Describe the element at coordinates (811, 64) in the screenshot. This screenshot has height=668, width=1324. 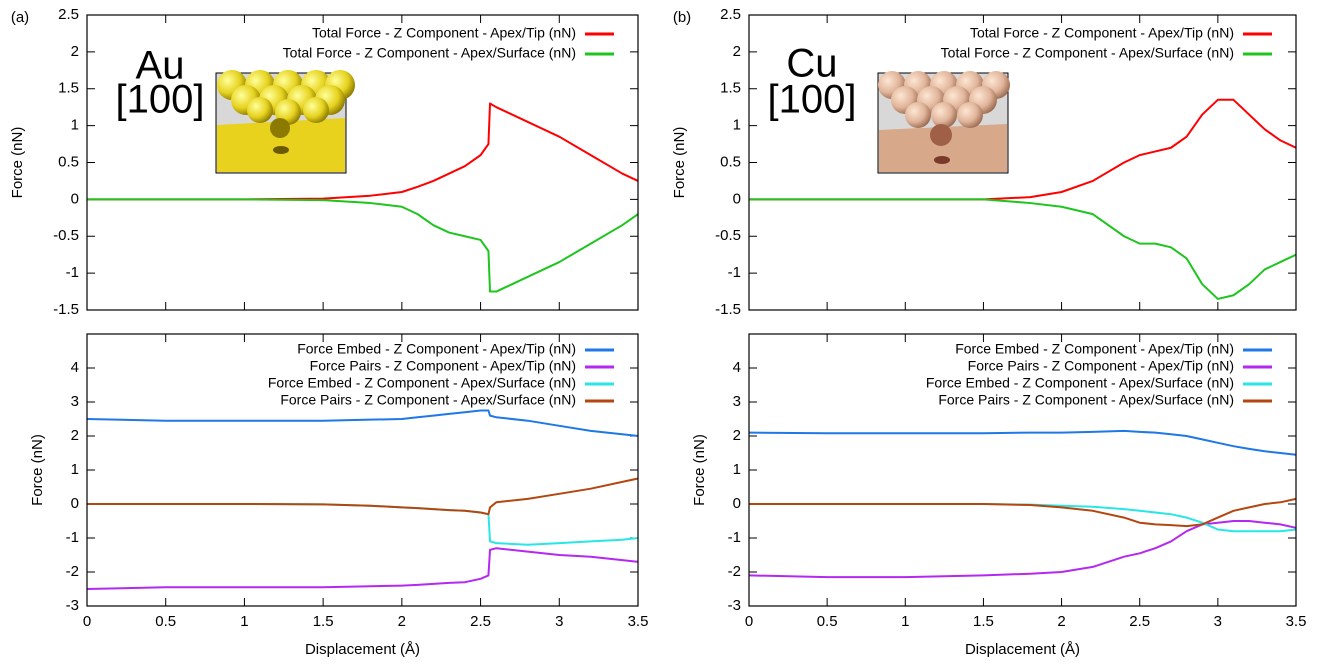
I see `annotation: Cu` at that location.